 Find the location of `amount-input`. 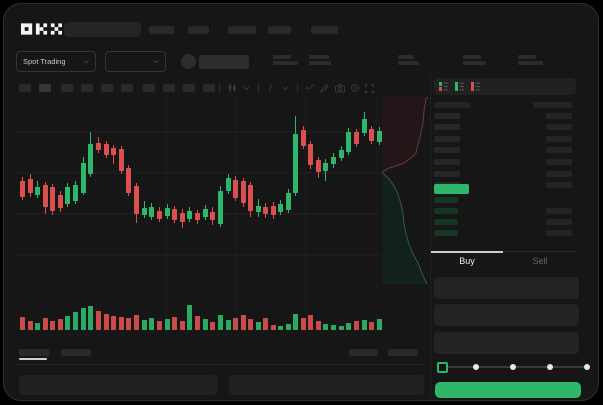

amount-input is located at coordinates (506, 315).